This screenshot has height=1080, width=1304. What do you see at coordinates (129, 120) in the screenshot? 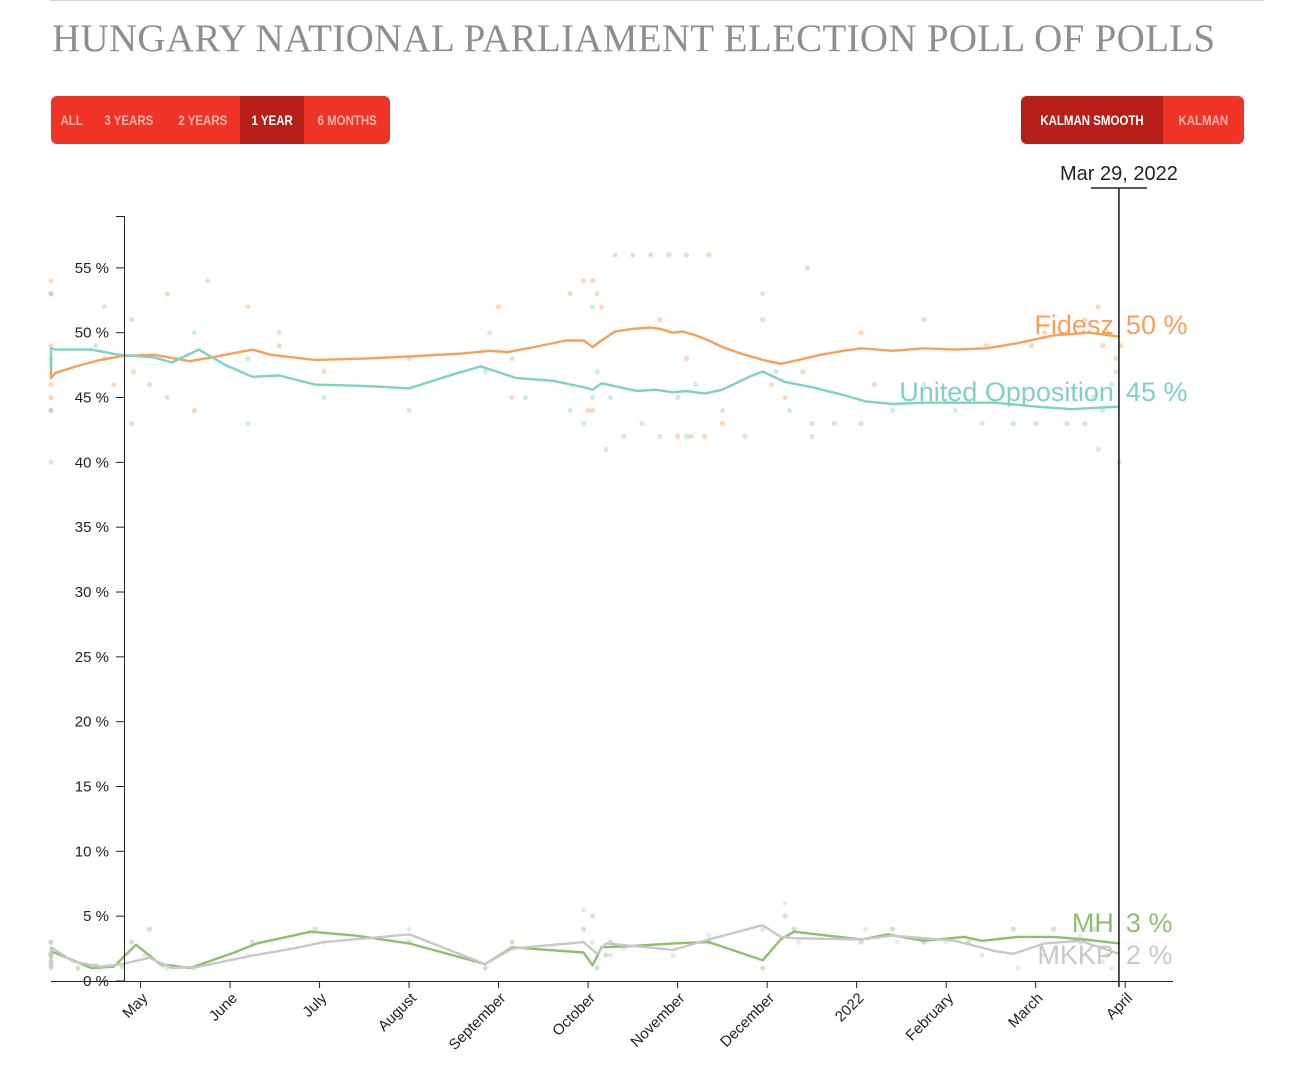
I see `range-3-years-button: 3 YEARS` at bounding box center [129, 120].